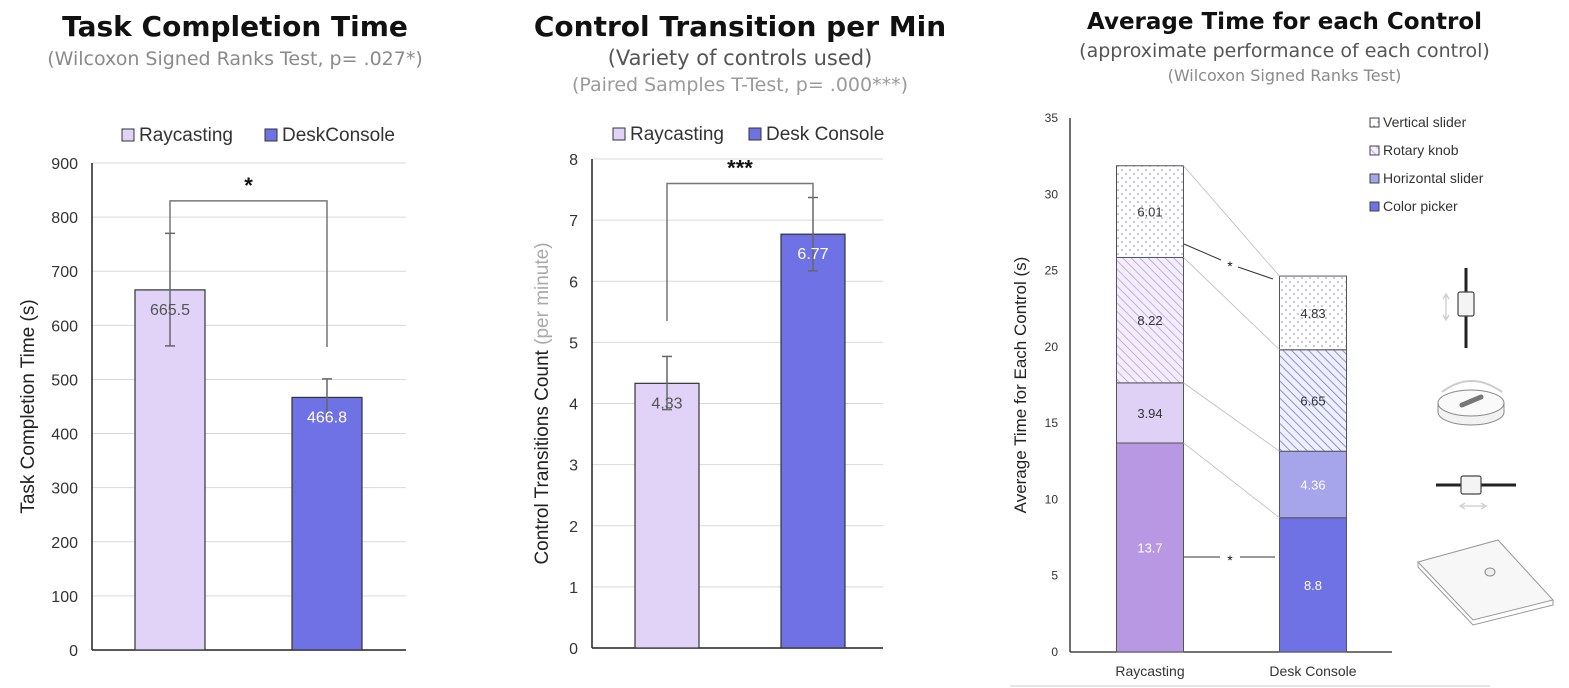 The width and height of the screenshot is (1569, 688). What do you see at coordinates (235, 26) in the screenshot?
I see `chart-title: Task Completion Time` at bounding box center [235, 26].